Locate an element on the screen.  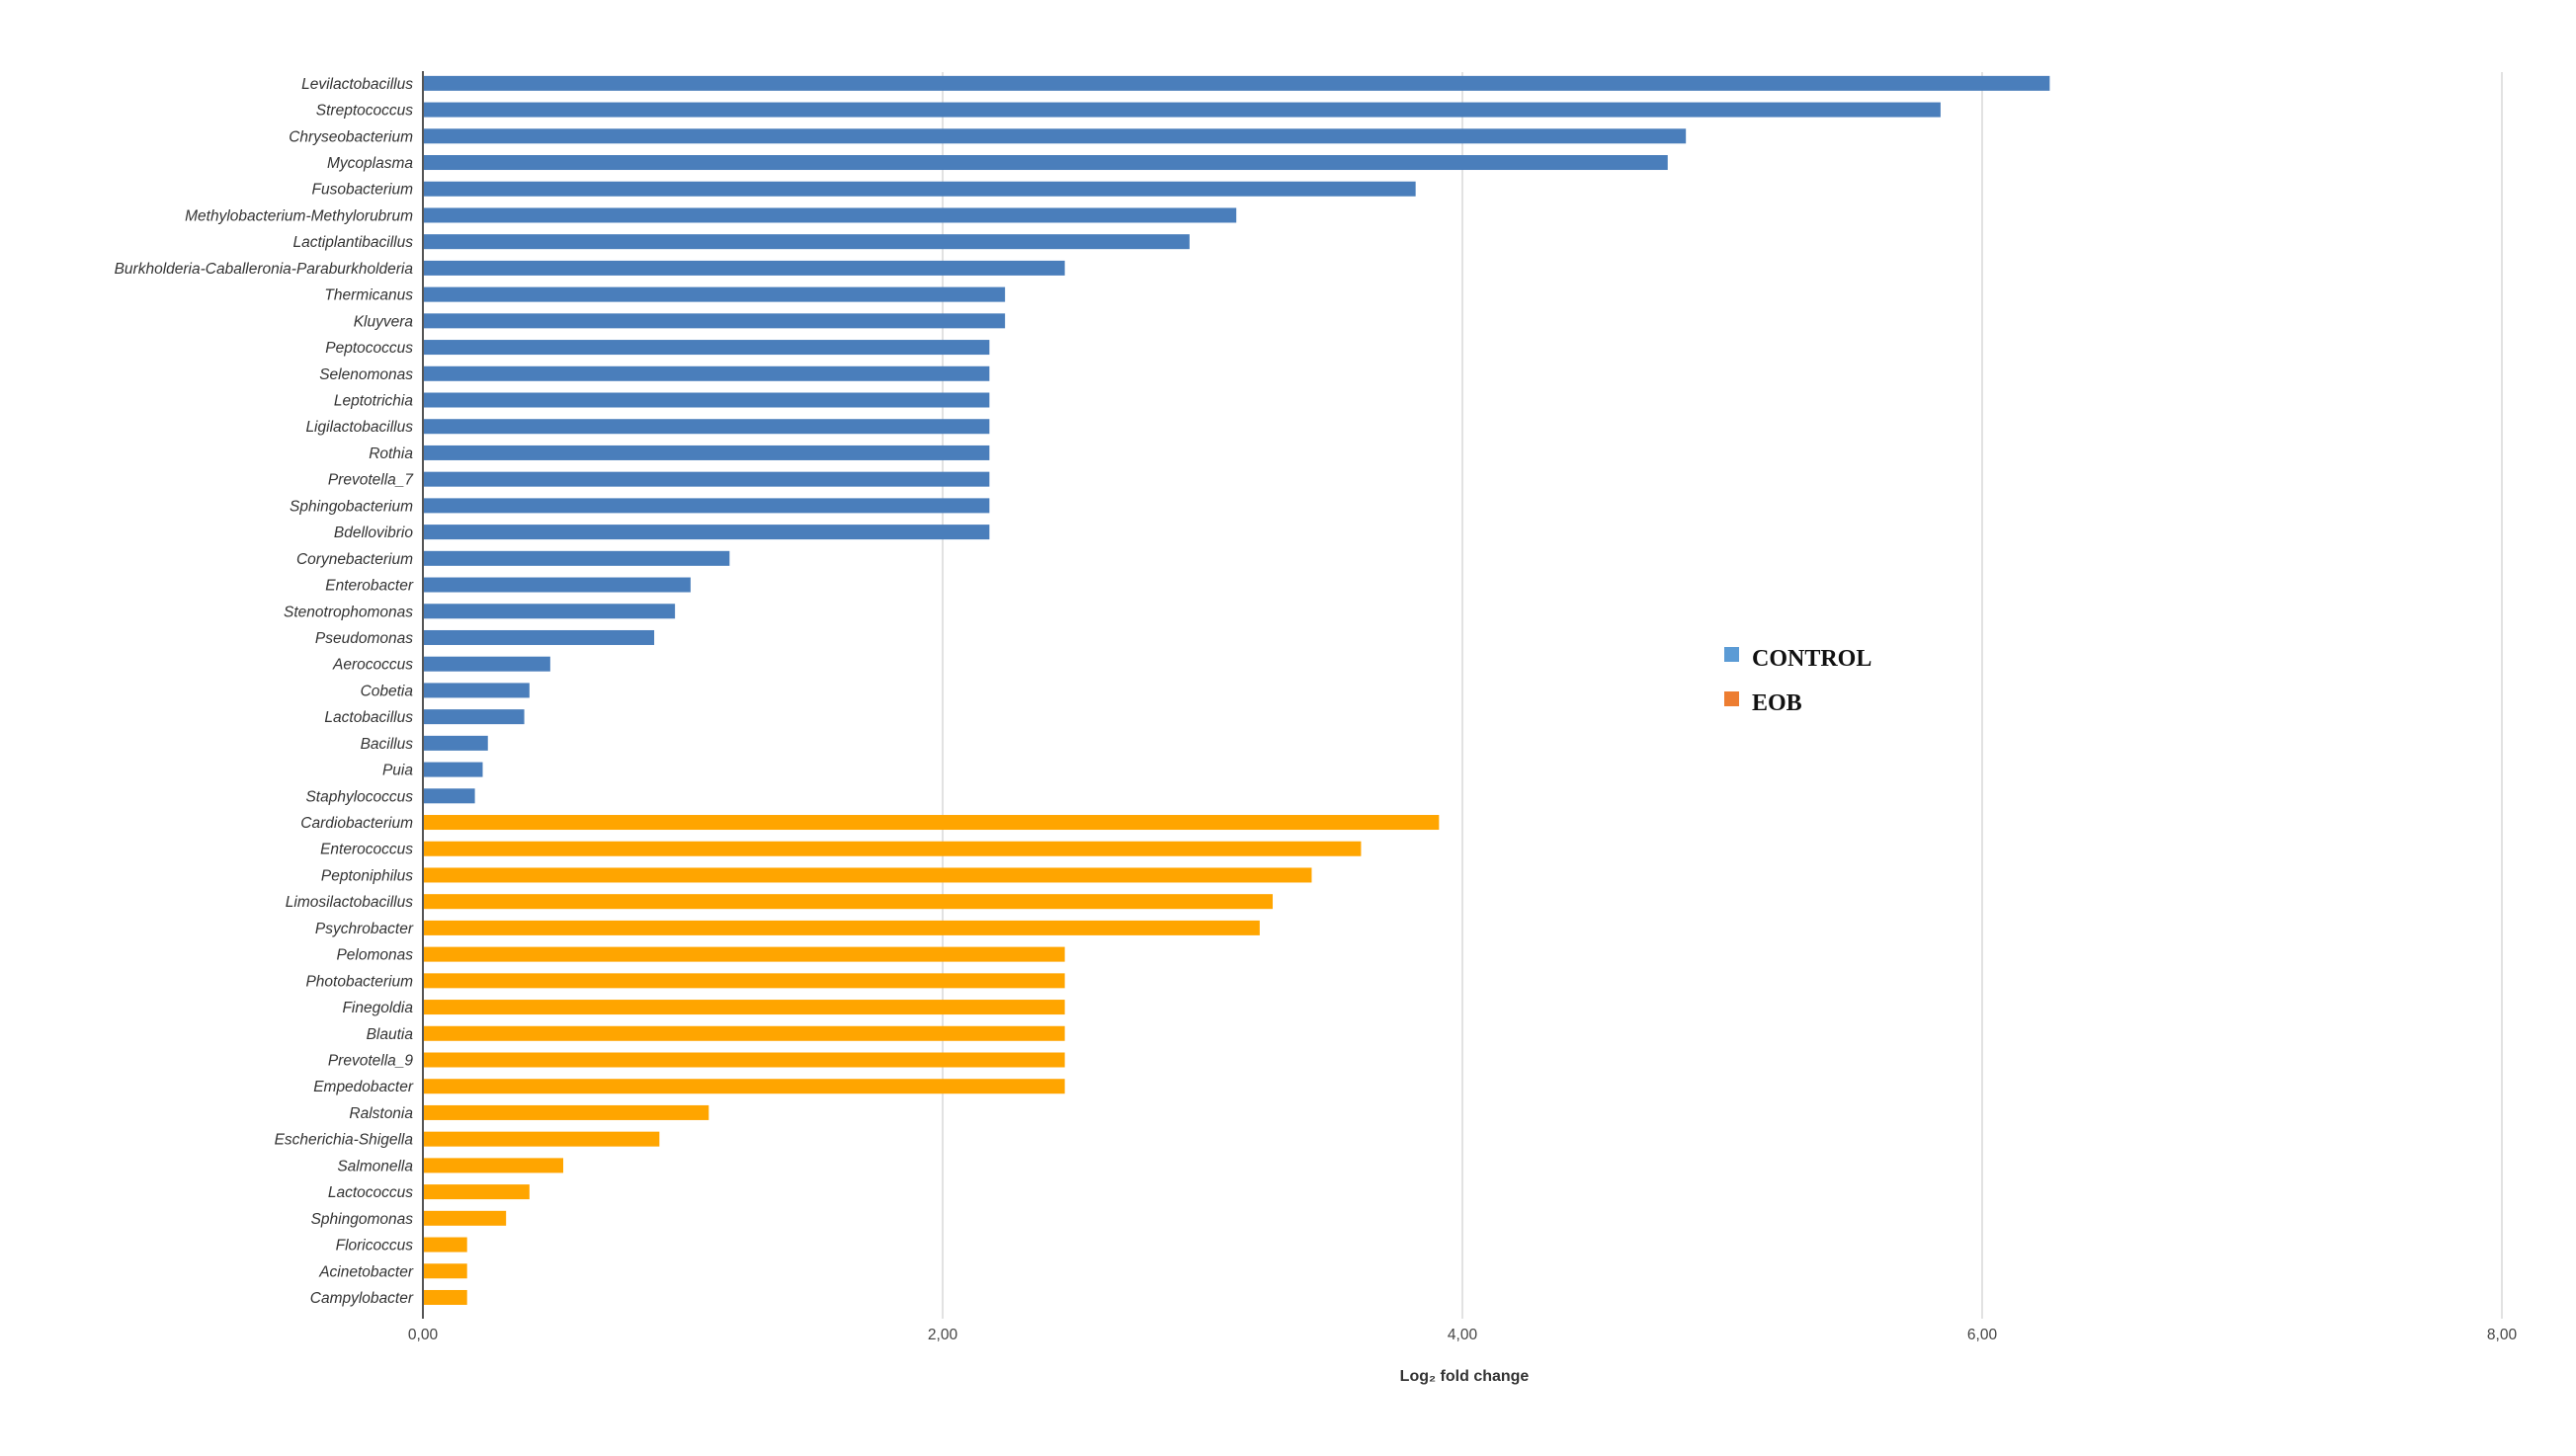
category-label: Enterobacter is located at coordinates (369, 586).